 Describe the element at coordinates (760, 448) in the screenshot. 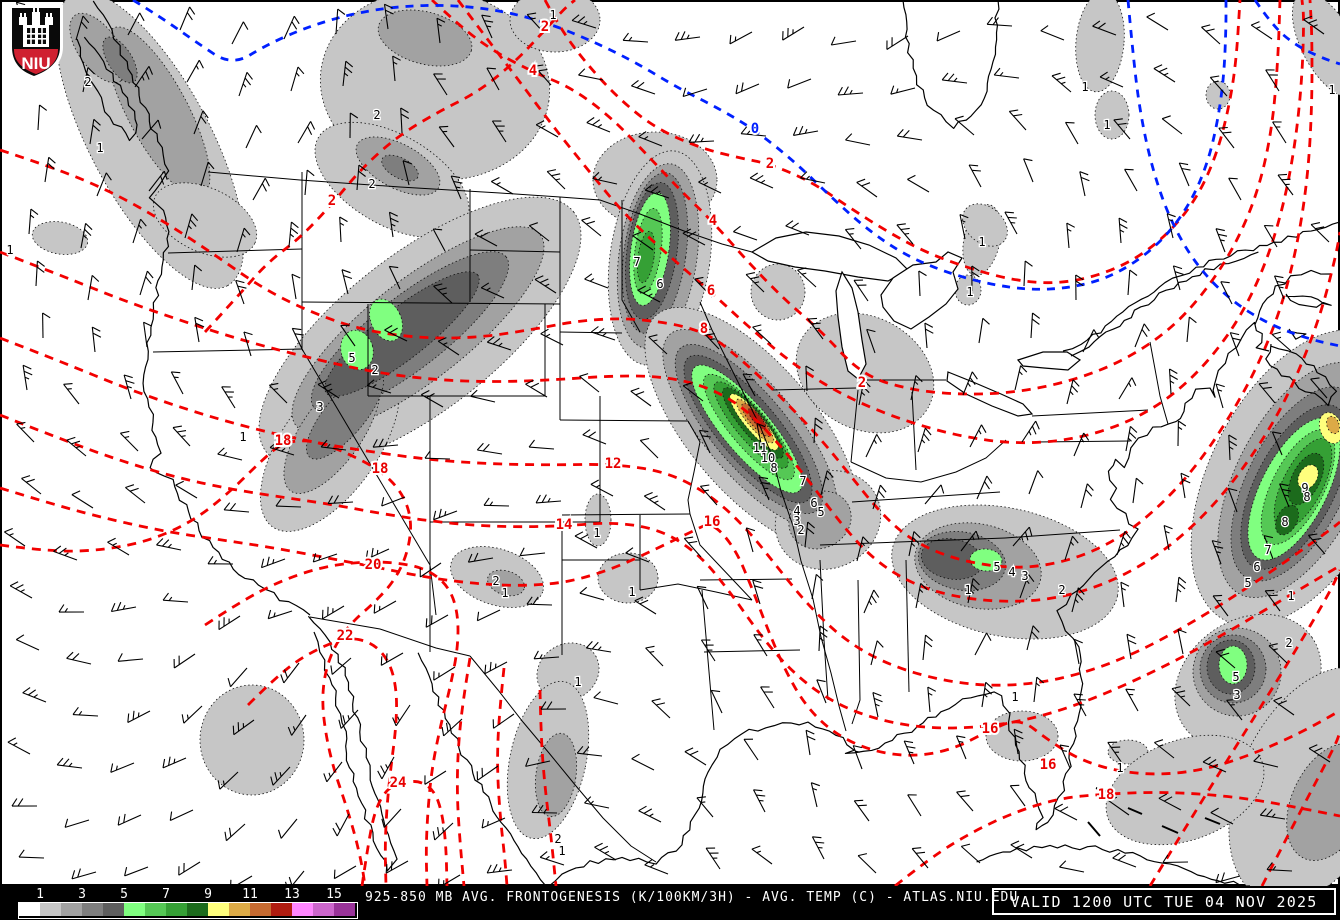

I see `svg-text: 11` at that location.